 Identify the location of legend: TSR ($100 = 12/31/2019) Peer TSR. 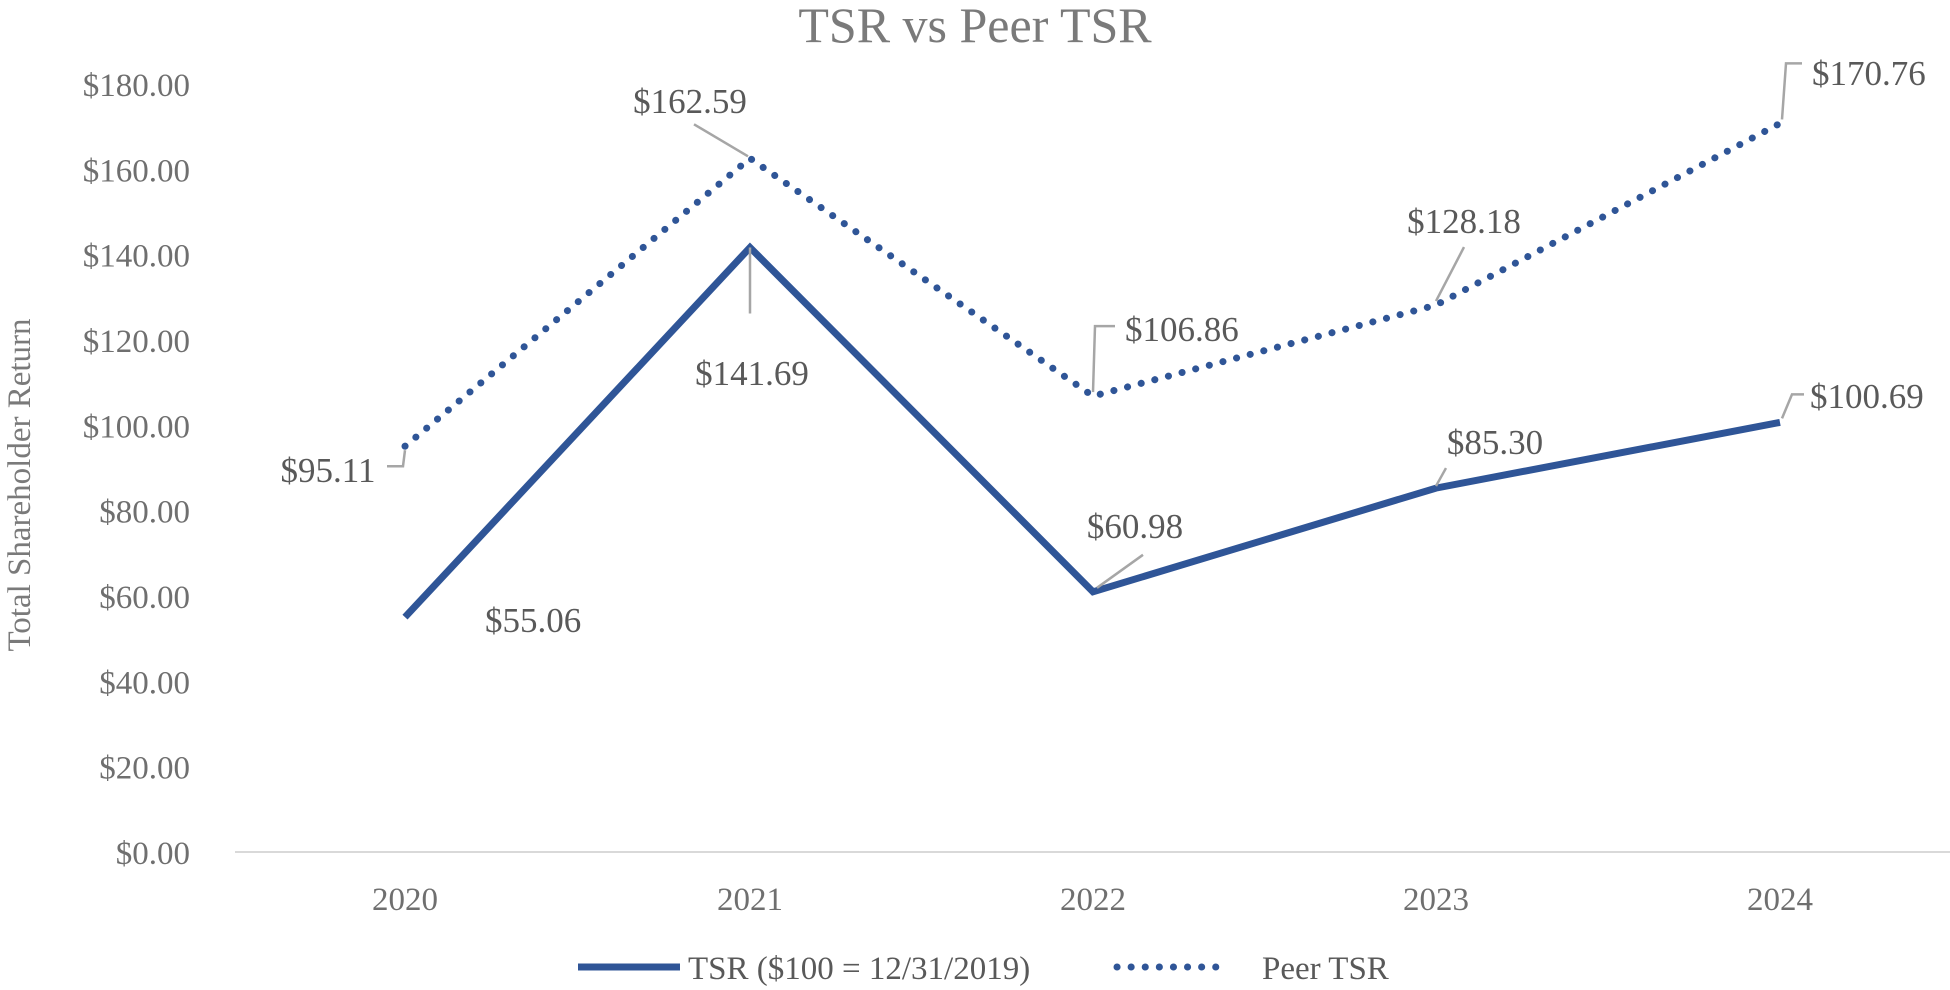
(983, 969).